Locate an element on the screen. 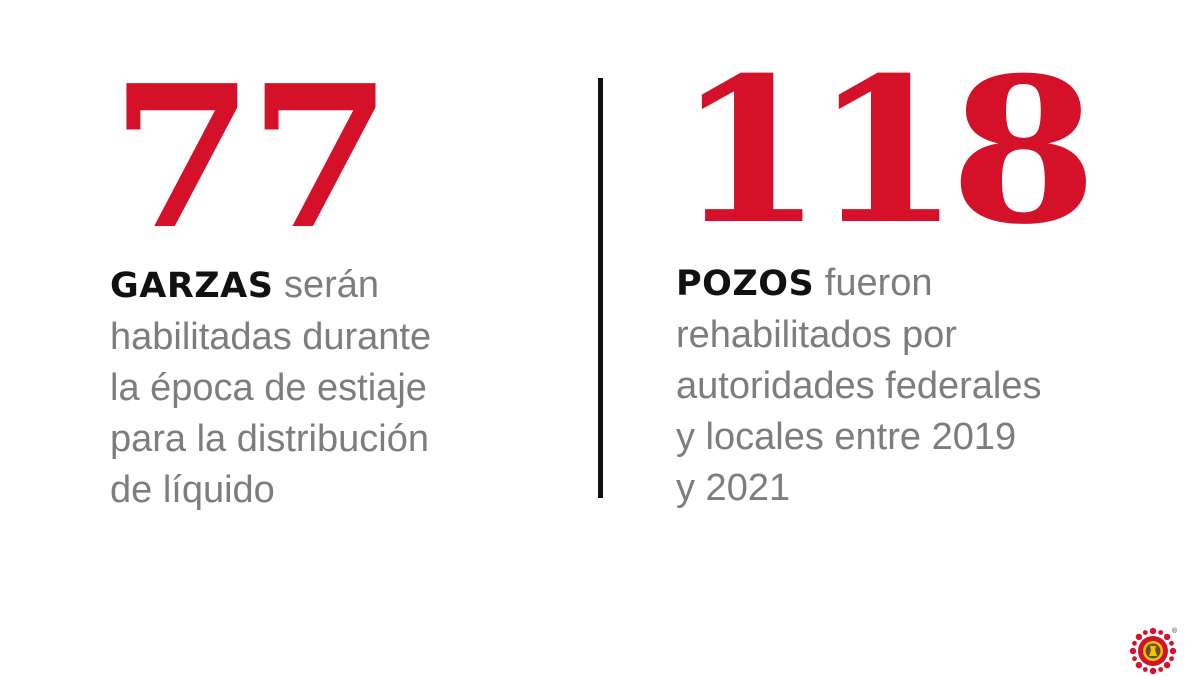 This screenshot has height=676, width=1200. description-line: rehabilitados por is located at coordinates (816, 335).